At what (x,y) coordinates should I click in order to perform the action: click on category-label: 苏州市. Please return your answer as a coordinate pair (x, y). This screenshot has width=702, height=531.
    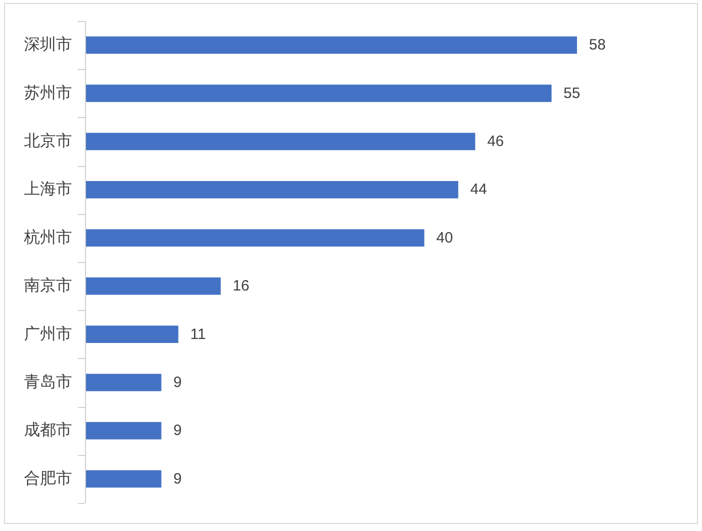
    Looking at the image, I should click on (48, 93).